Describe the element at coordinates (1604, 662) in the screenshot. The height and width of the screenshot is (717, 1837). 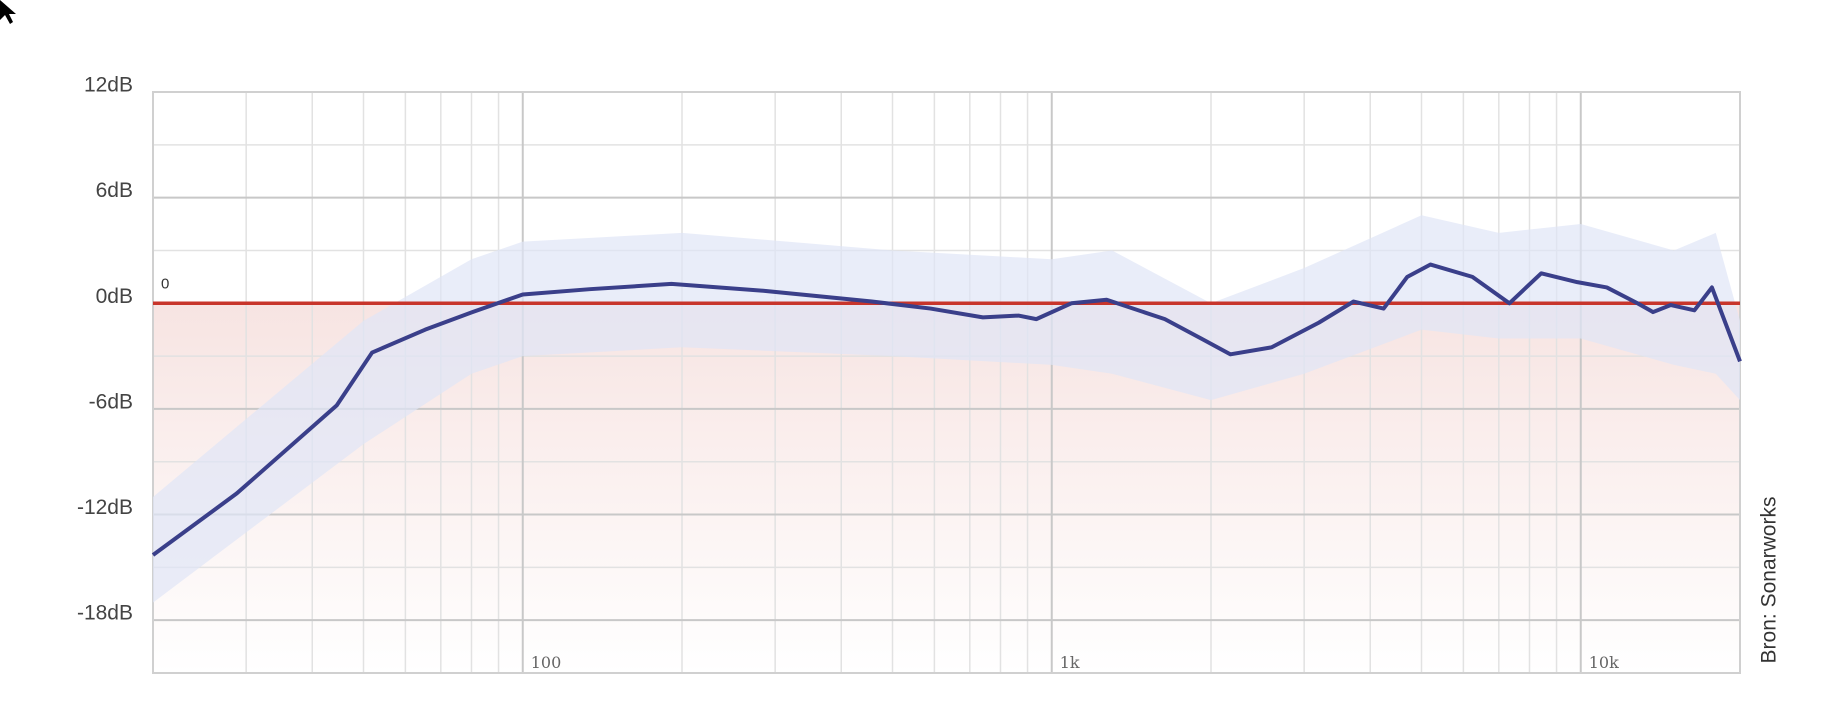
I see `x-tick-label: 10k` at that location.